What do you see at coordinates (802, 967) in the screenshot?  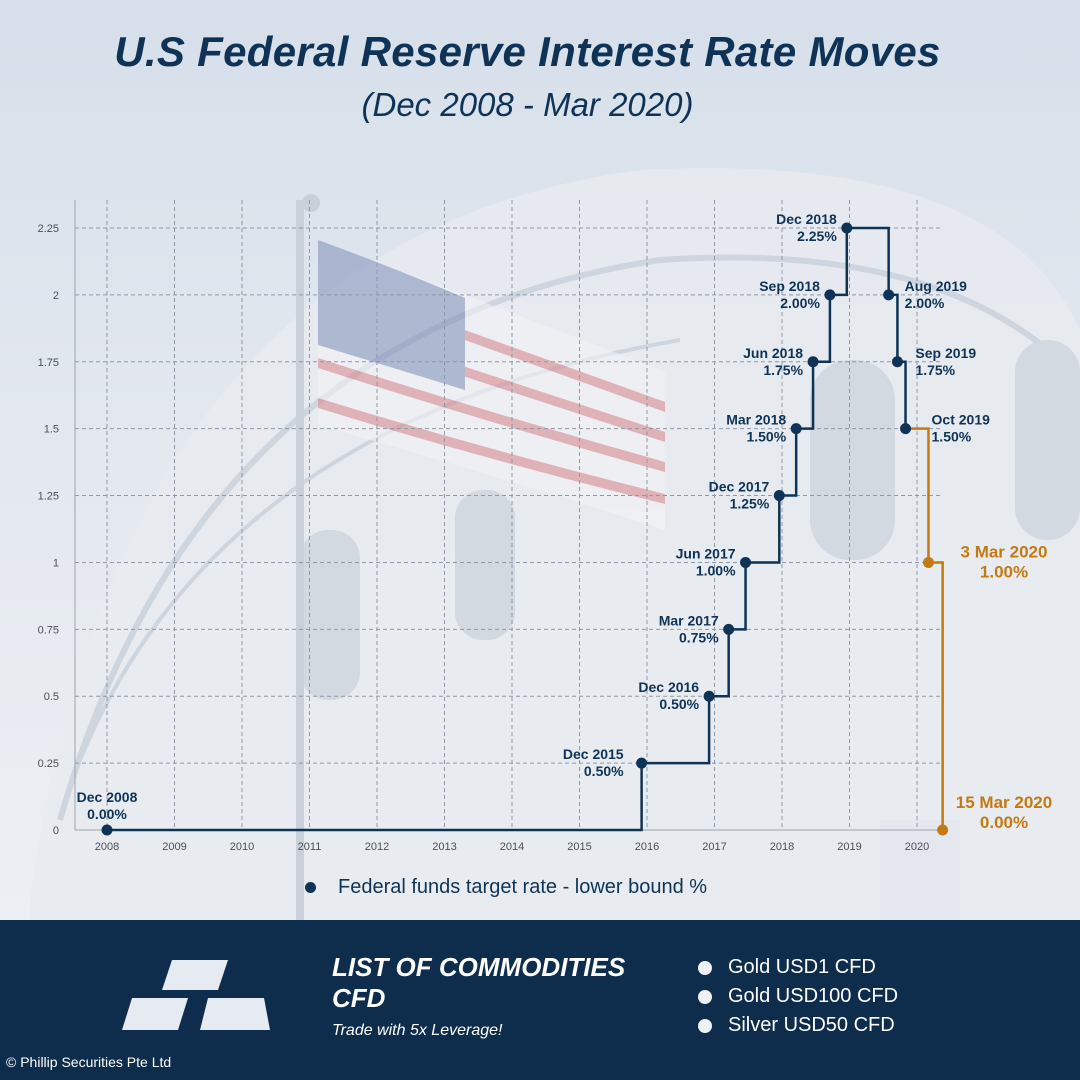 I see `product-label: Gold USD1 CFD` at bounding box center [802, 967].